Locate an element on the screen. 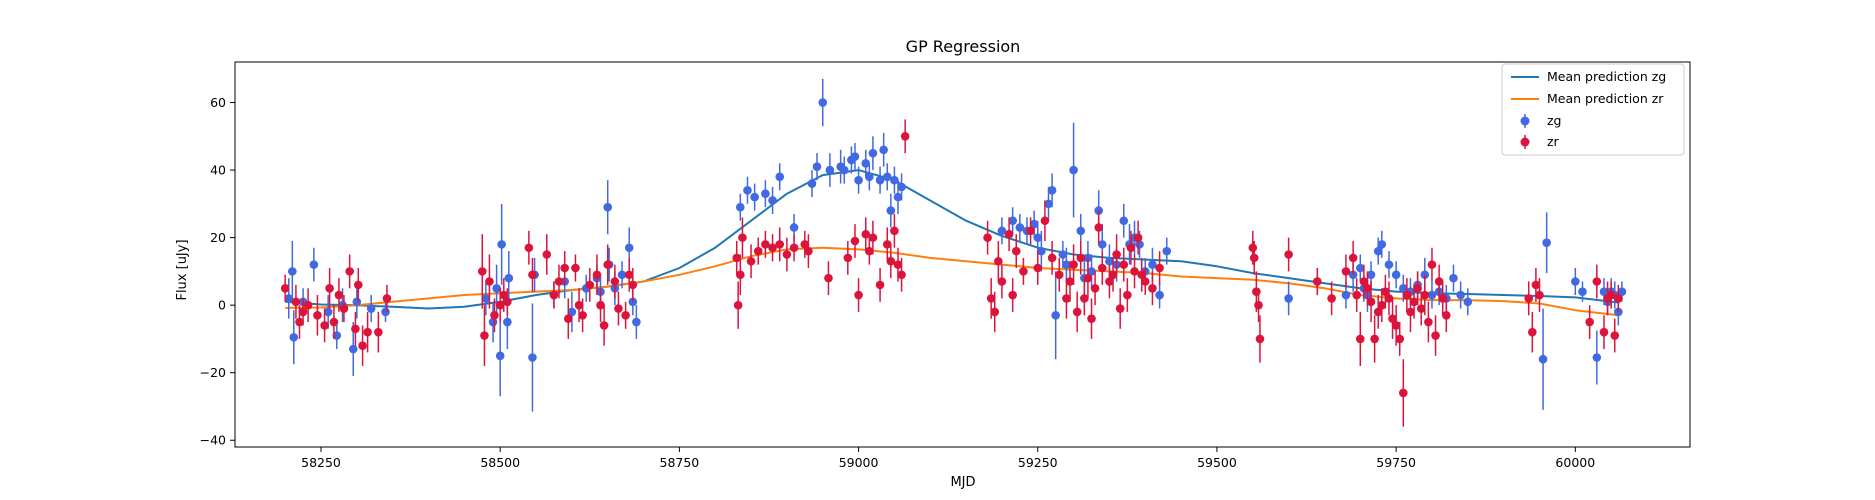 The width and height of the screenshot is (1875, 500). legend-label-zr-line: Mean prediction zr is located at coordinates (1605, 98).